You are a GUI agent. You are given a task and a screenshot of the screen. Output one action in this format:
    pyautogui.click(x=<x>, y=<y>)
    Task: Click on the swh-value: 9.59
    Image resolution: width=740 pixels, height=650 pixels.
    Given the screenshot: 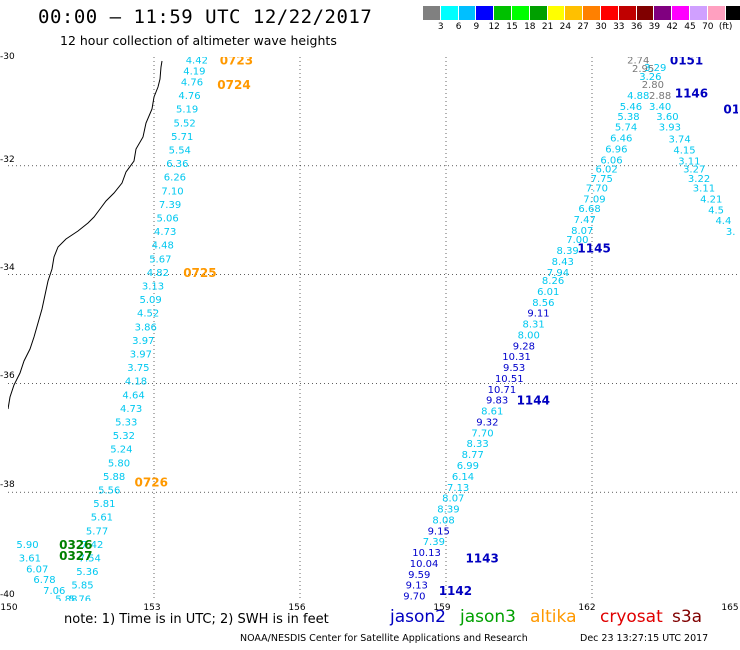 What is the action you would take?
    pyautogui.click(x=419, y=575)
    